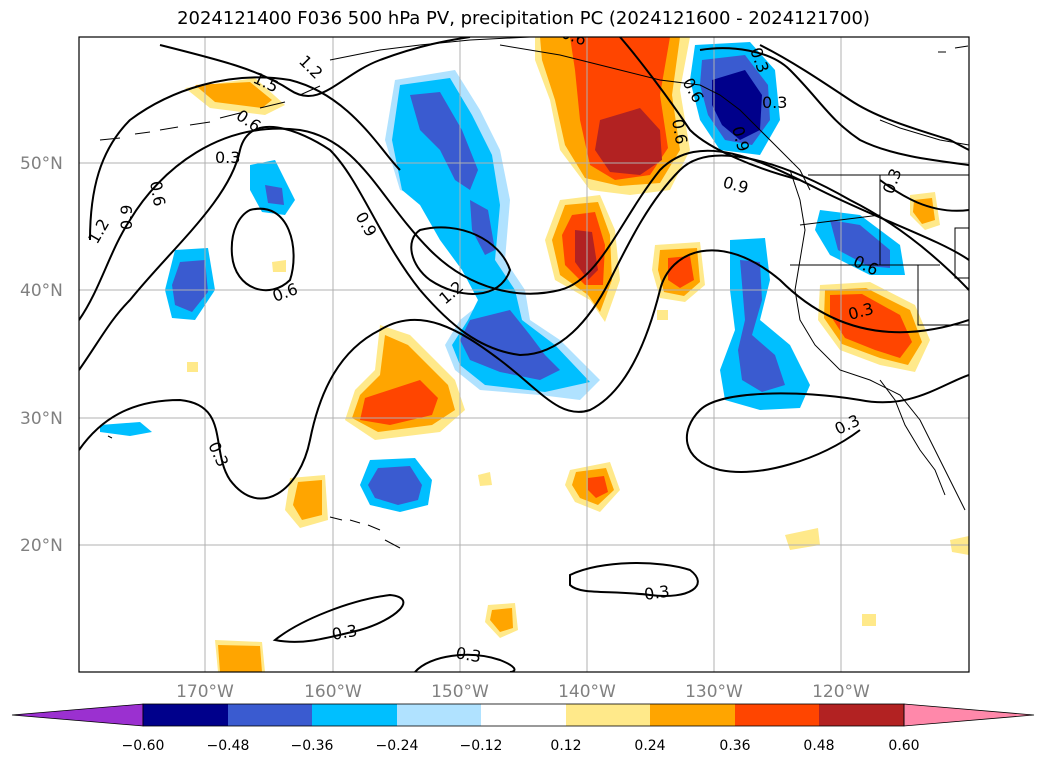 The width and height of the screenshot is (1047, 765). Describe the element at coordinates (245, 158) in the screenshot. I see `contour-1-2-a` at that location.